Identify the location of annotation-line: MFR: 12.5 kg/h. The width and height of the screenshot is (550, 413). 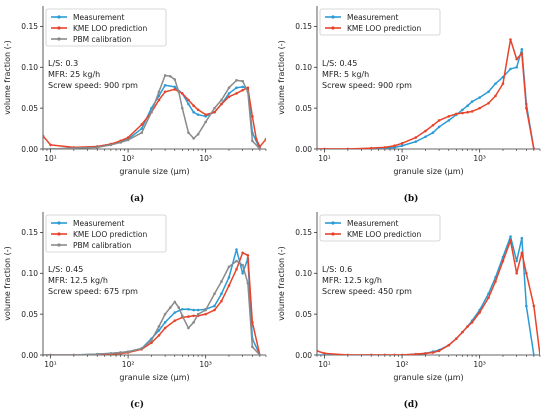
(352, 280).